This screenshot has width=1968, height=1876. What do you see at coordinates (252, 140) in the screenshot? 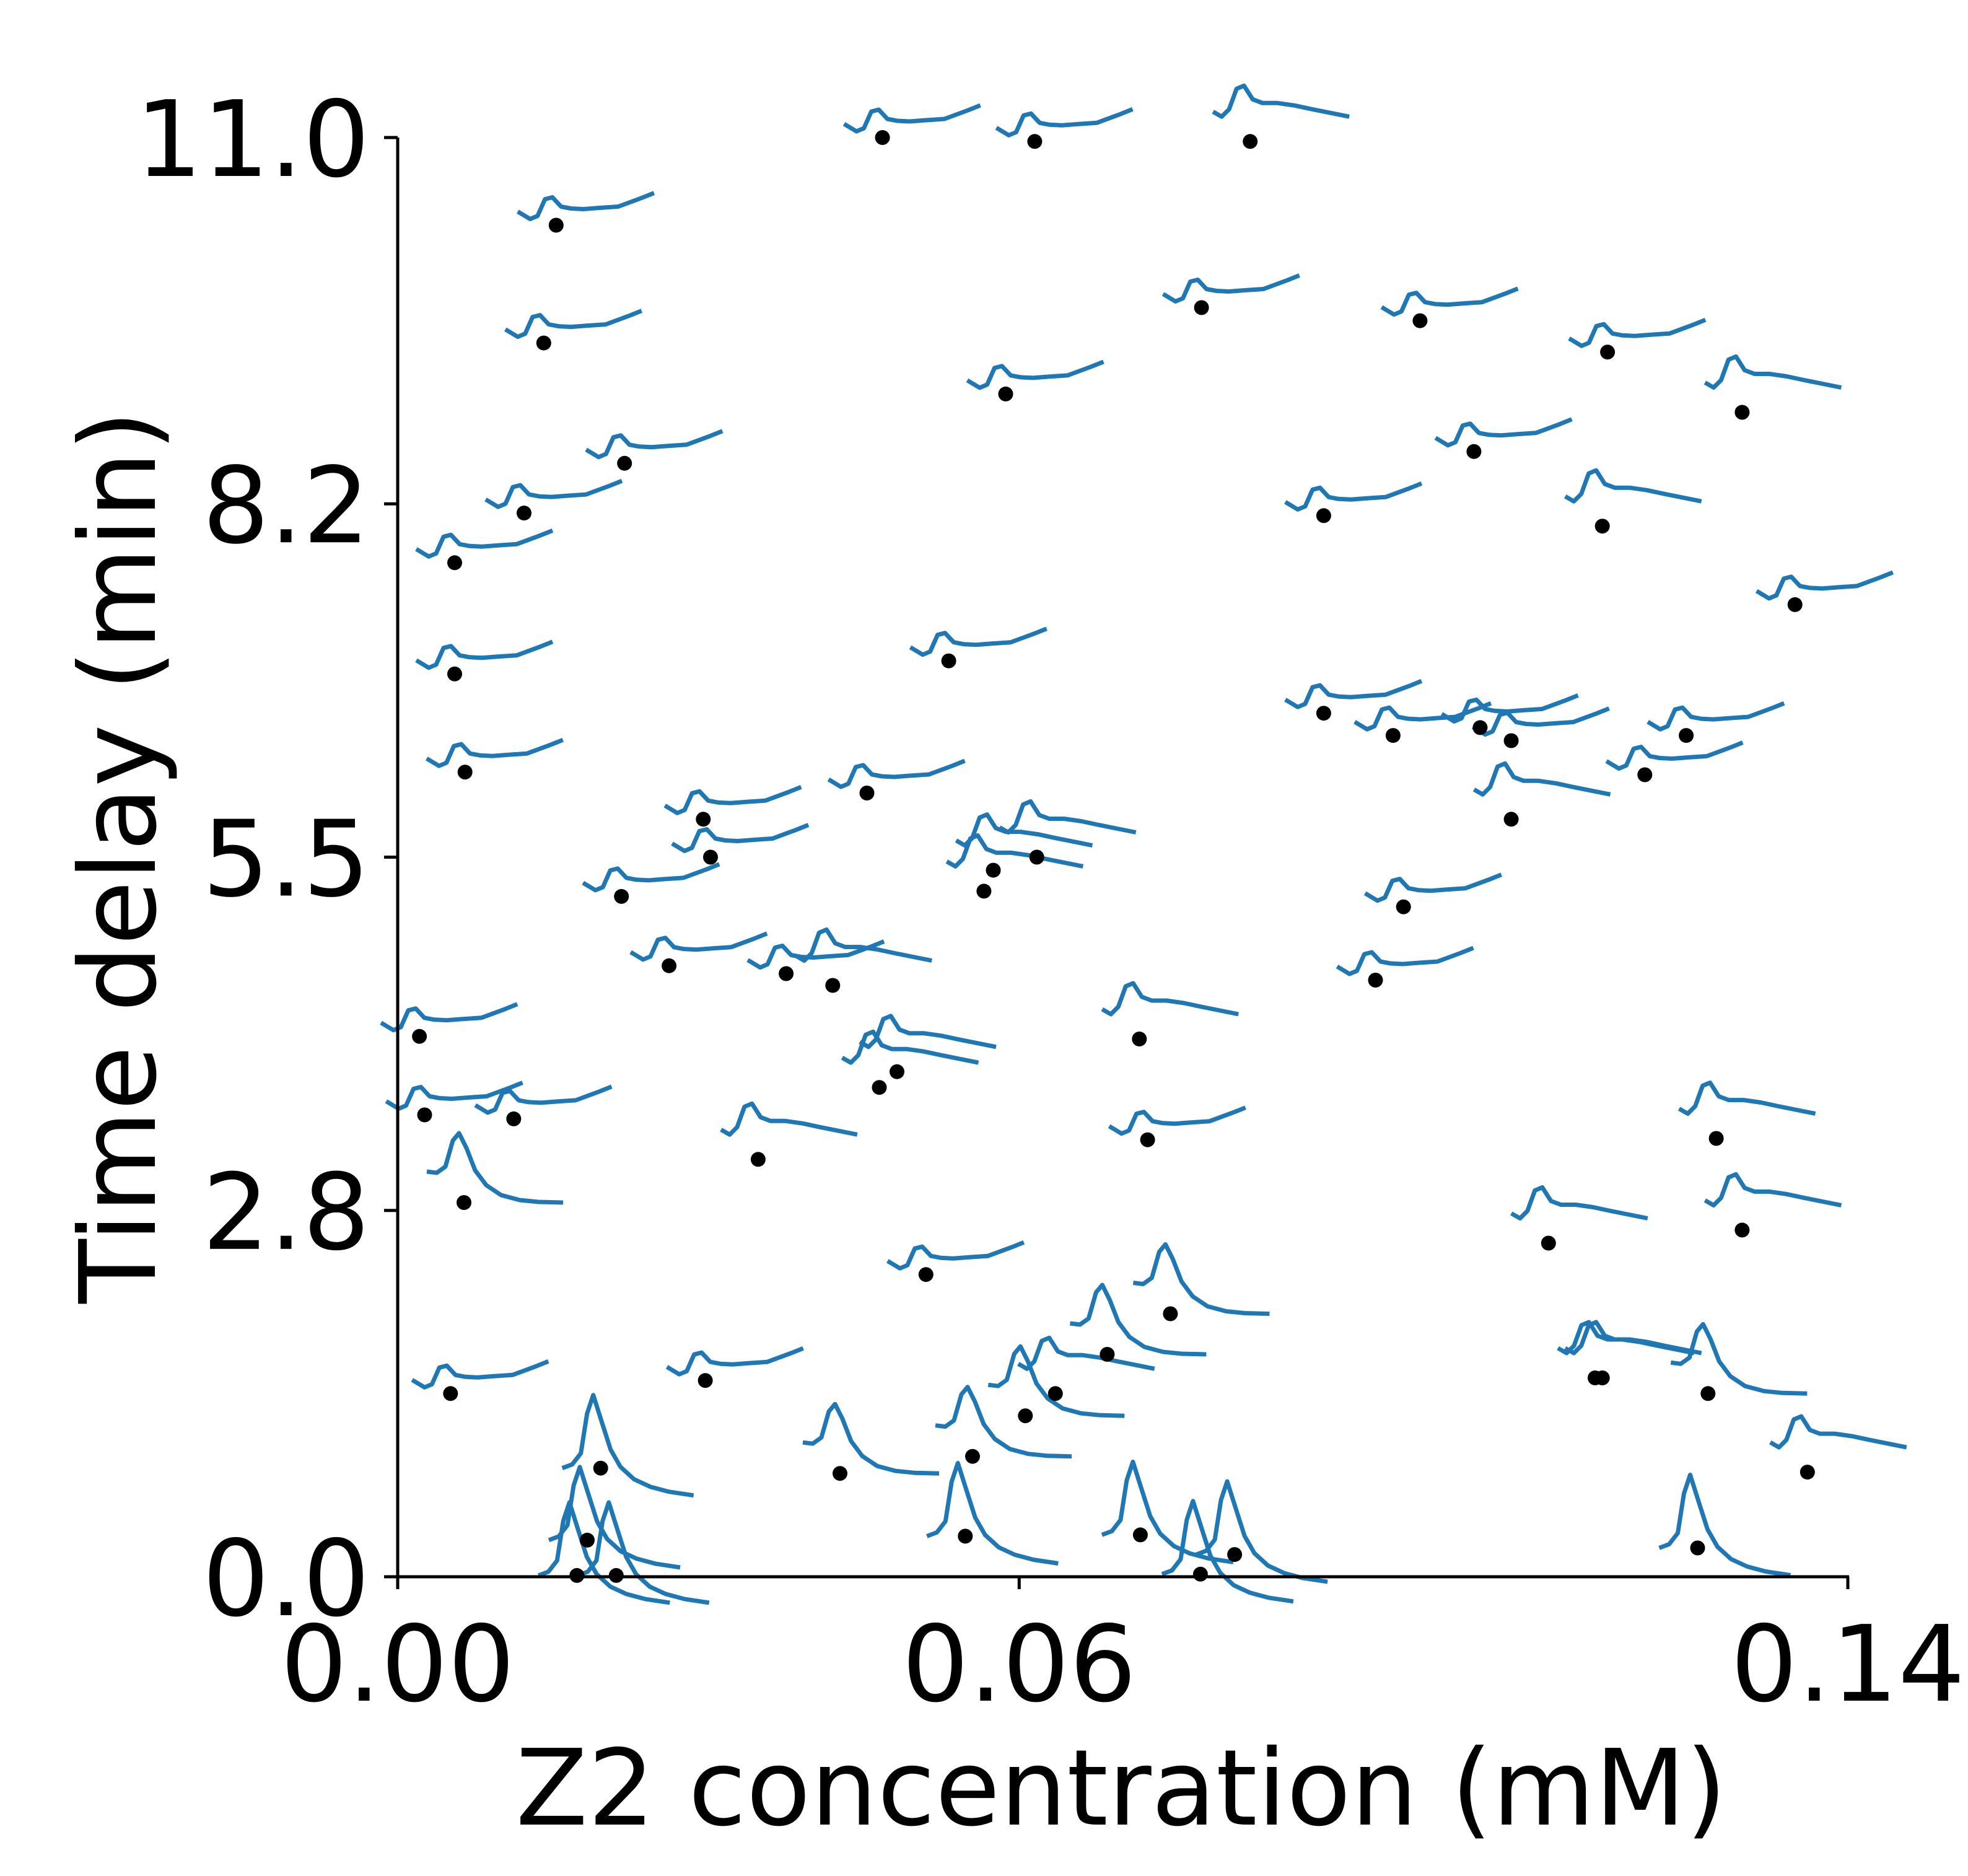
I see `y-tick-label: 11.0` at bounding box center [252, 140].